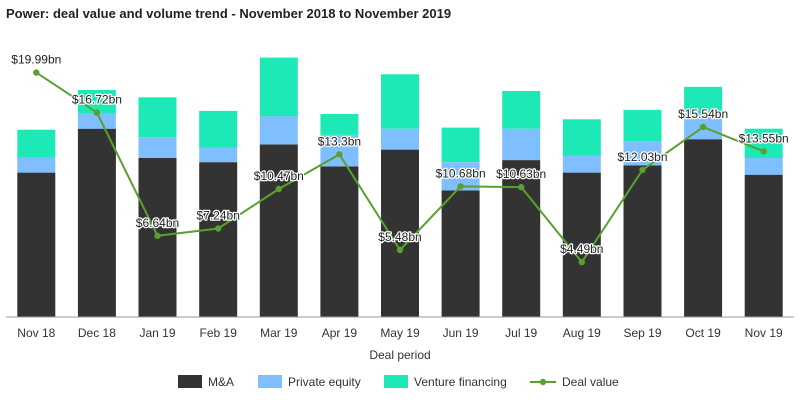 Image resolution: width=800 pixels, height=402 pixels. I want to click on deal-value-label-jun-19: $10.68bn, so click(461, 173).